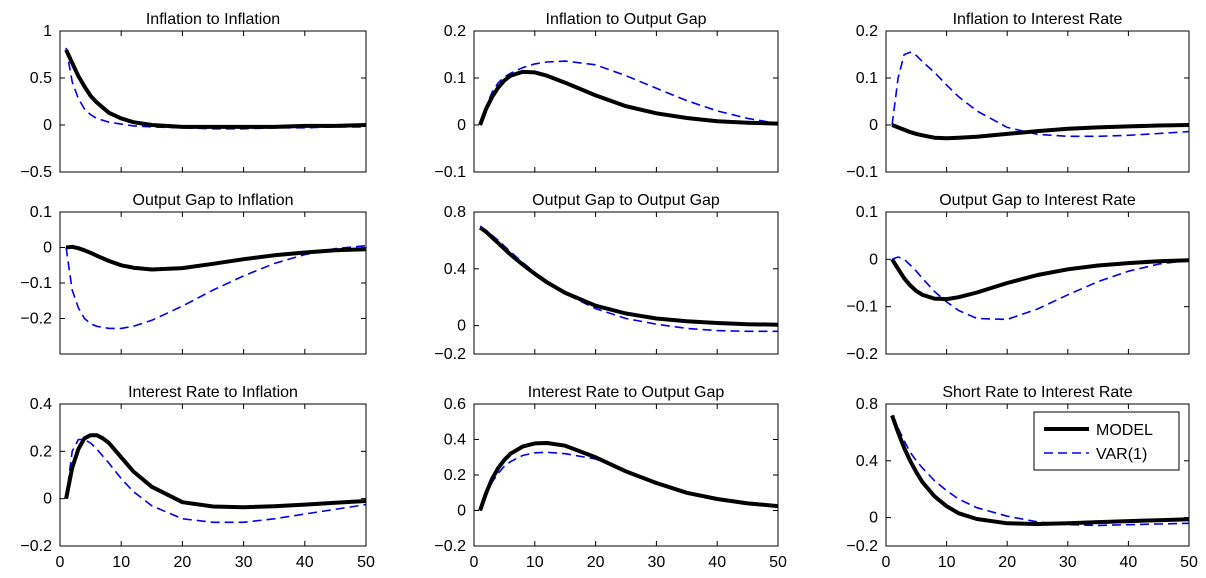  What do you see at coordinates (213, 200) in the screenshot?
I see `subplot-title: Output Gap to Inflation` at bounding box center [213, 200].